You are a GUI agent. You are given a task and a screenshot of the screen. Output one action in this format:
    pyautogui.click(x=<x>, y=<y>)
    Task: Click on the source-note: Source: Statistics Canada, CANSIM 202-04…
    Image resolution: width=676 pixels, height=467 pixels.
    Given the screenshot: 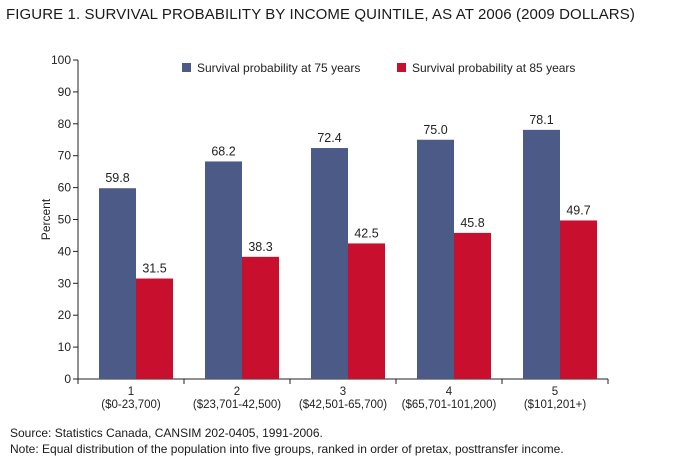 What is the action you would take?
    pyautogui.click(x=166, y=433)
    